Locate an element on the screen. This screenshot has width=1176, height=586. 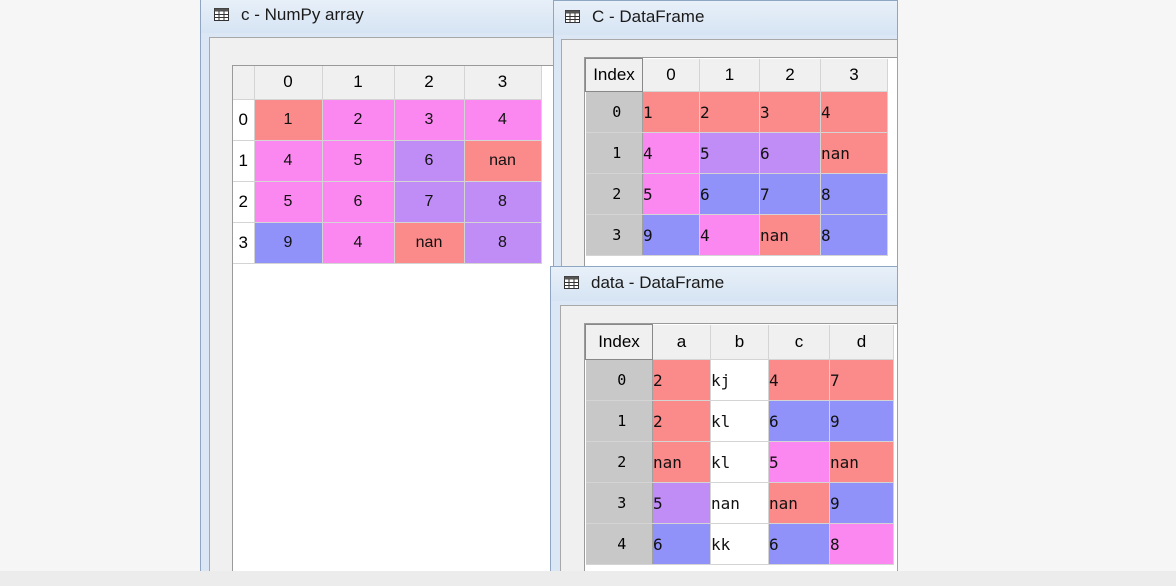
numpy-window-titlebar: c - NumPy array is located at coordinates (385, 16).